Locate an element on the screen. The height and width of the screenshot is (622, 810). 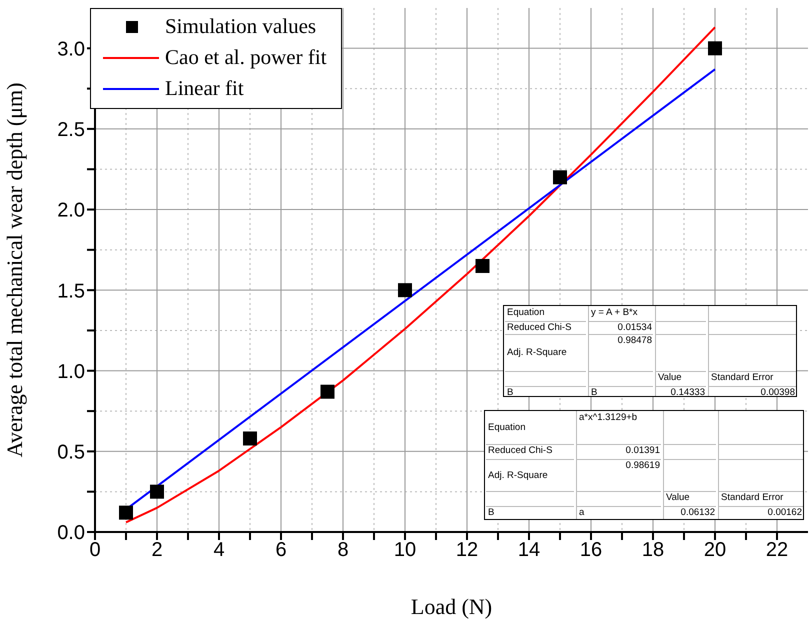
y-tick-label: 0.5 is located at coordinates (71, 452).